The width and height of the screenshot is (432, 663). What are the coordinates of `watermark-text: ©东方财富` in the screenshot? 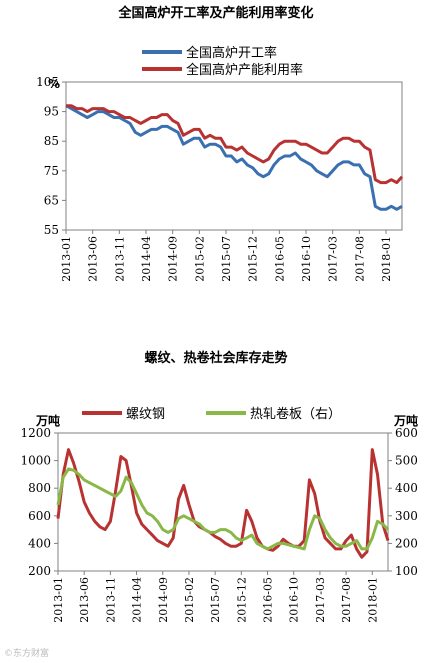 It's located at (27, 654).